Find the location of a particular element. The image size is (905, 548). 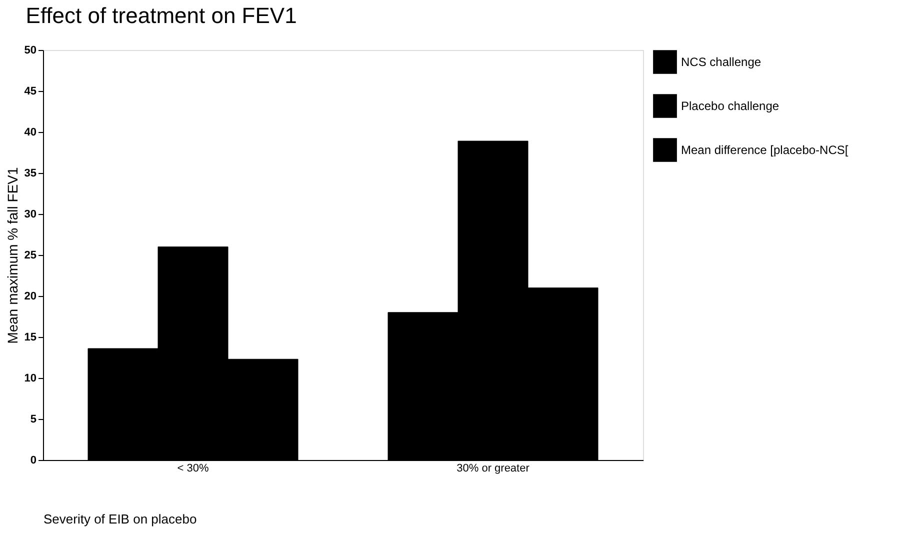

chart-title: Effect of treatment on FEV1 is located at coordinates (161, 15).